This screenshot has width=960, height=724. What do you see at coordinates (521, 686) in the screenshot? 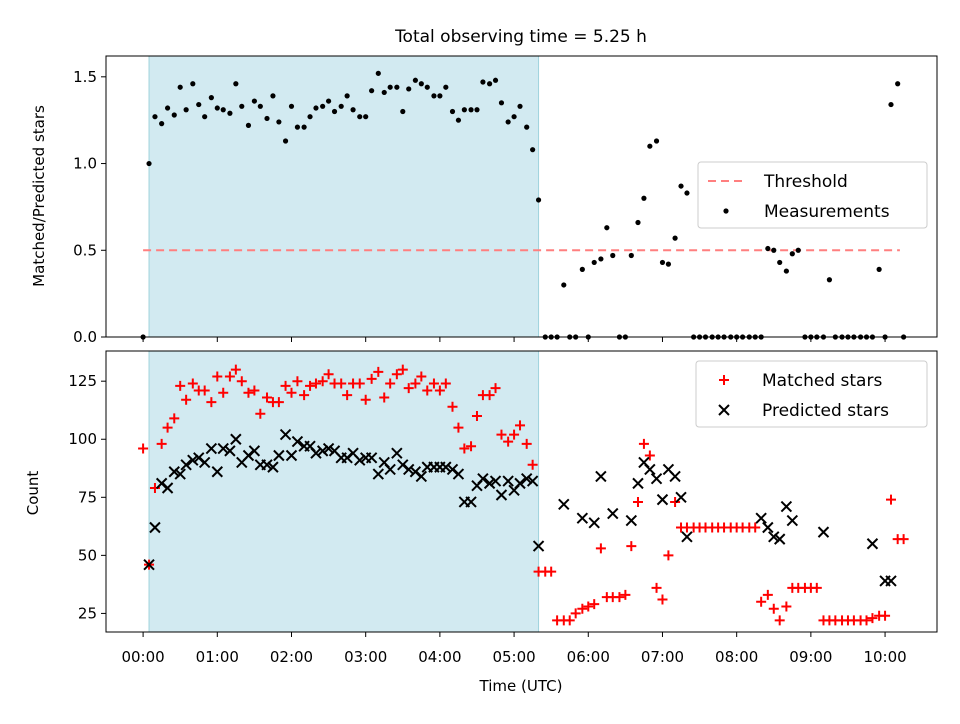
I see `x-axis-label: Time (UTC)` at bounding box center [521, 686].